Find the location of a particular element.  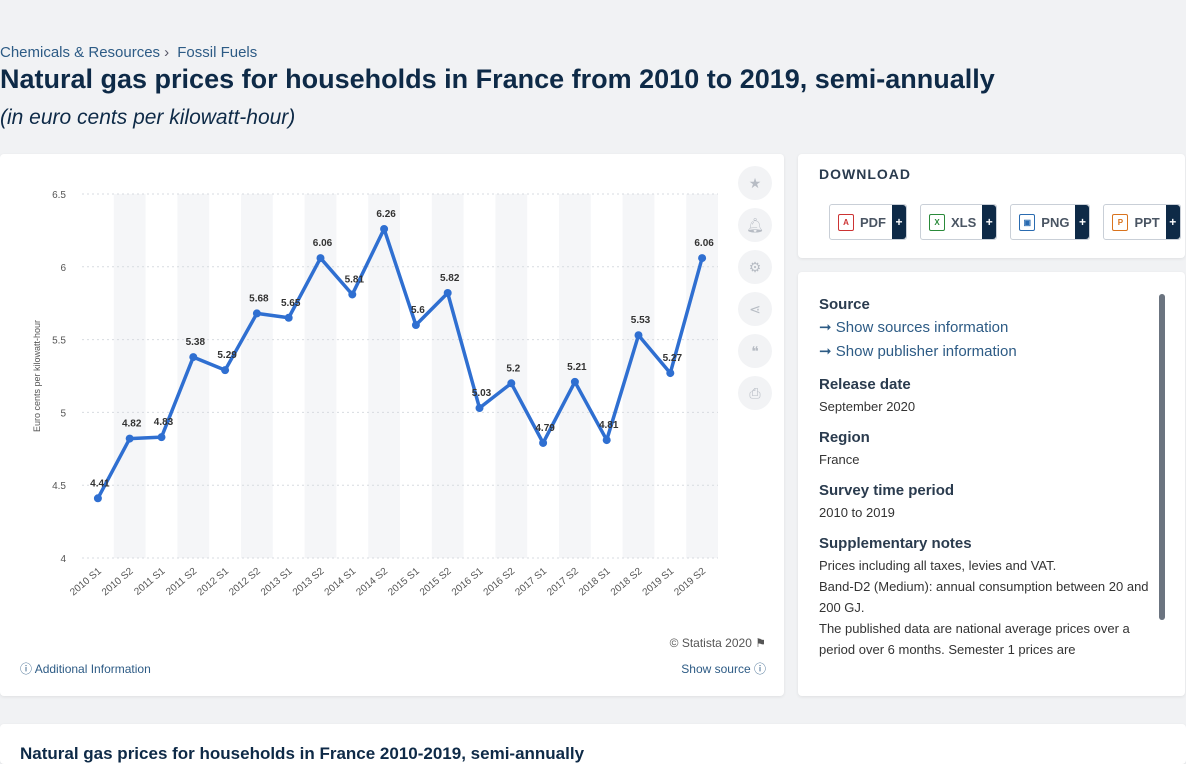

x-tick-label: 2018 S1 is located at coordinates (595, 582).